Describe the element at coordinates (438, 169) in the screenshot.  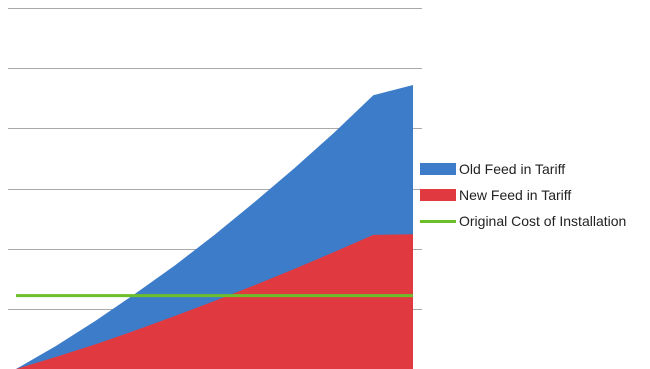
I see `legend-swatch-old-feed-in-tariff` at that location.